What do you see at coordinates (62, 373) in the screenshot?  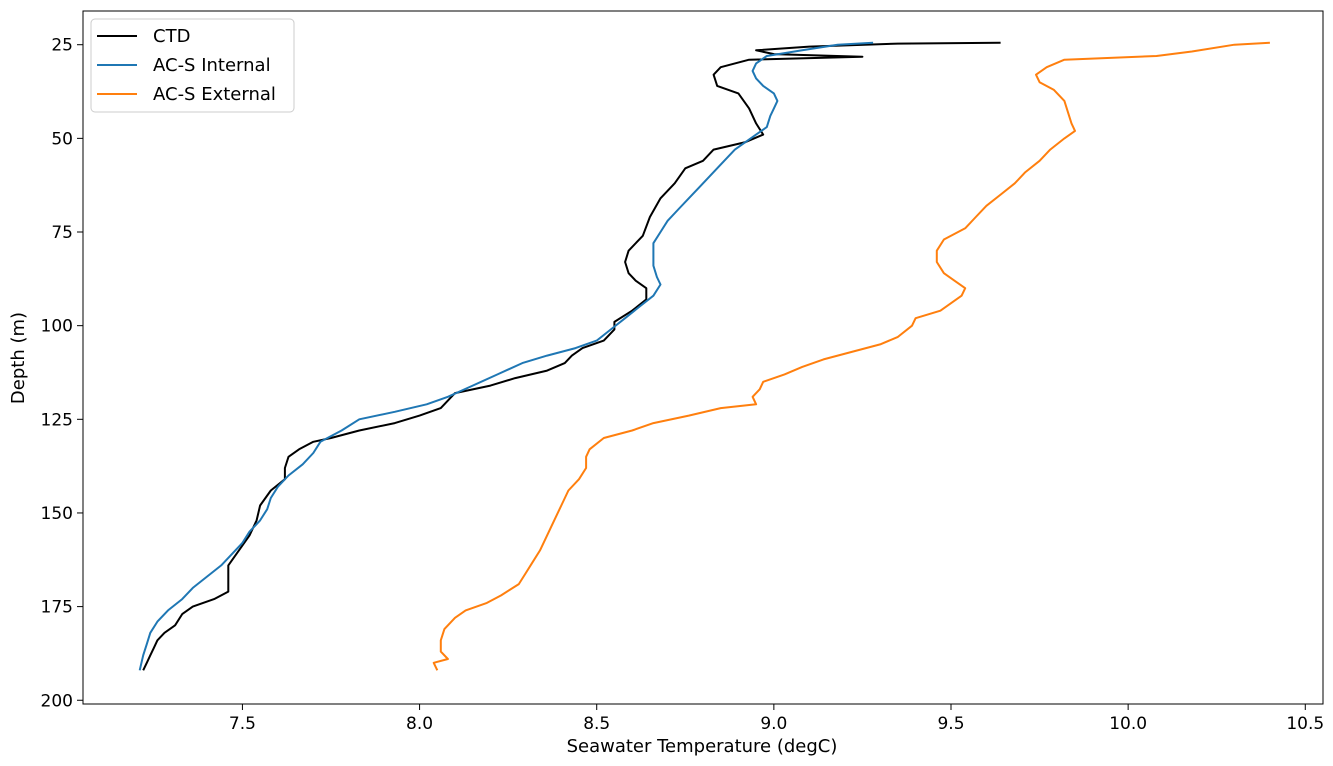 I see `y-axis: 25 50 75 100 125 150 175 200` at bounding box center [62, 373].